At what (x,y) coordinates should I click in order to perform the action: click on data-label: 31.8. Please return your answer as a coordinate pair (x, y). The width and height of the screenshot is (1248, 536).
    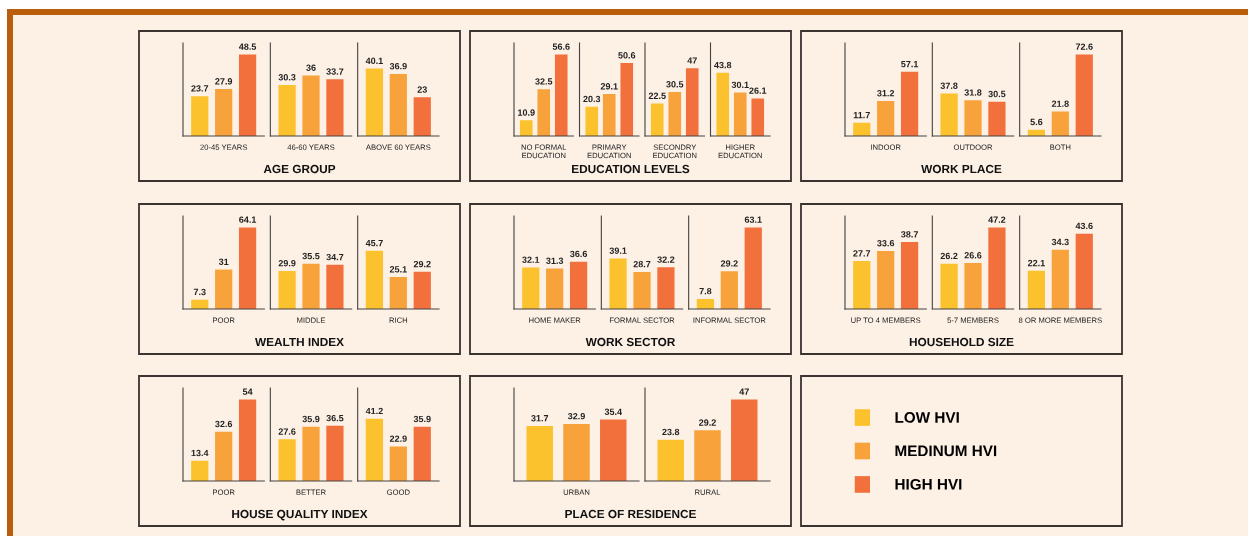
    Looking at the image, I should click on (973, 92).